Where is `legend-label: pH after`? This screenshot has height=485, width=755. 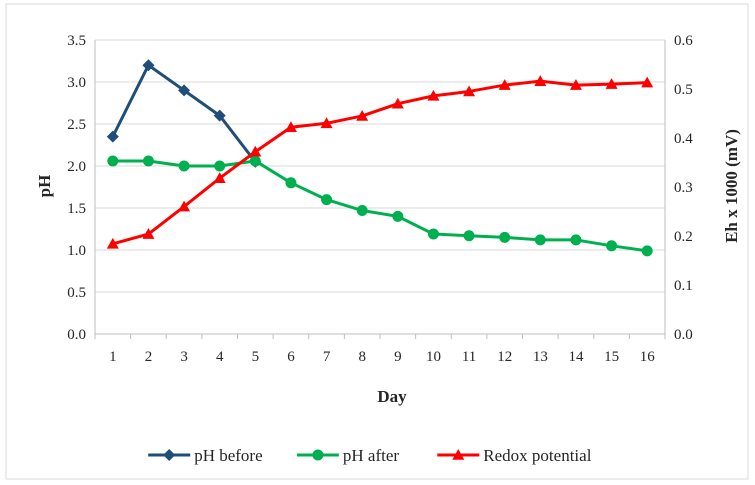 legend-label: pH after is located at coordinates (371, 455).